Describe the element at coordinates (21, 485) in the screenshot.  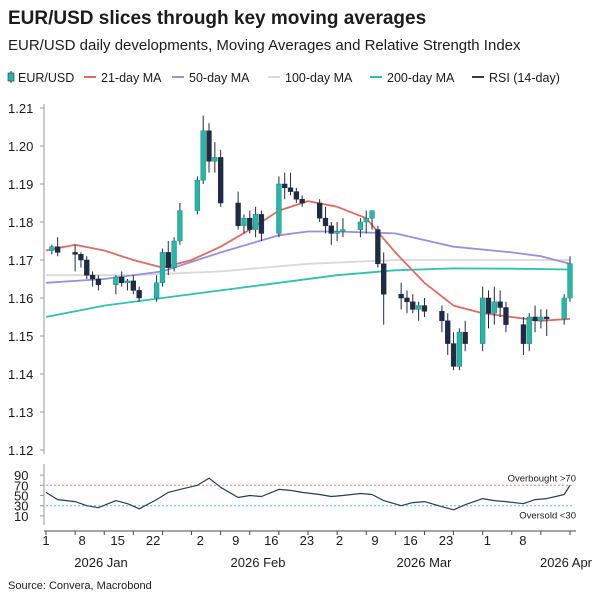
I see `rsi-tick-label: 70` at that location.